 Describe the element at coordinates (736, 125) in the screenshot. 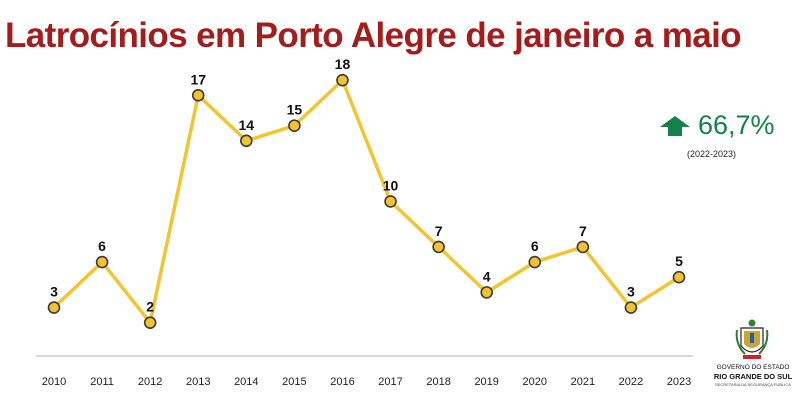

I see `change-value: 66,7%` at that location.